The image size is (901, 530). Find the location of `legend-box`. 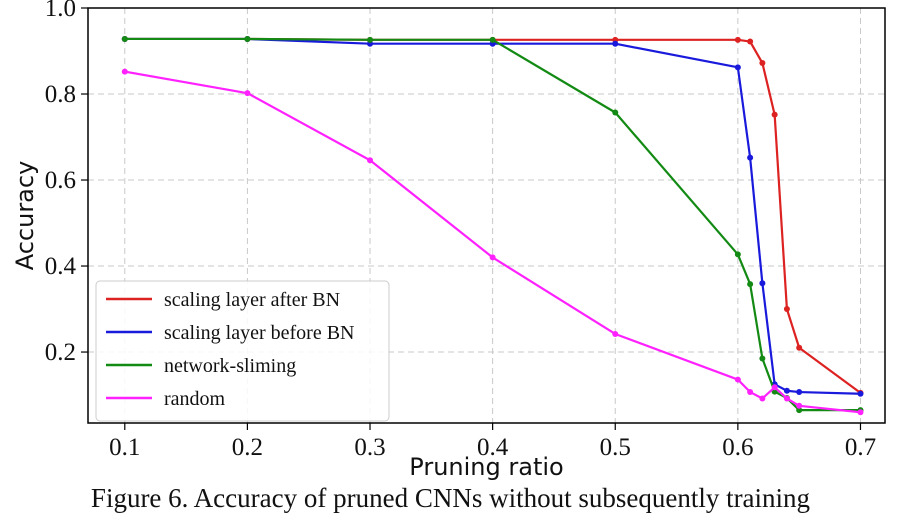

legend-box is located at coordinates (242, 351).